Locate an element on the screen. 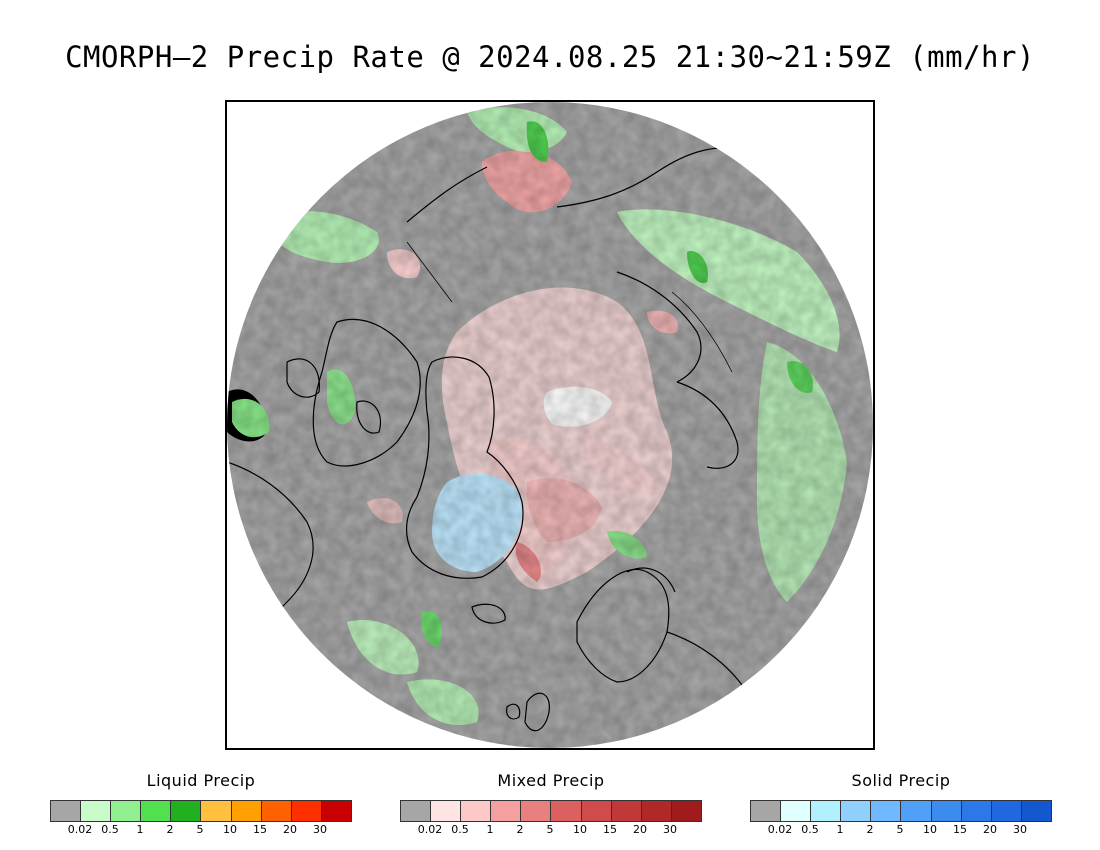  legend-solid-precip: Solid Precip 0.02 0.5 1 2 5 10 15 20 30 is located at coordinates (901, 803).